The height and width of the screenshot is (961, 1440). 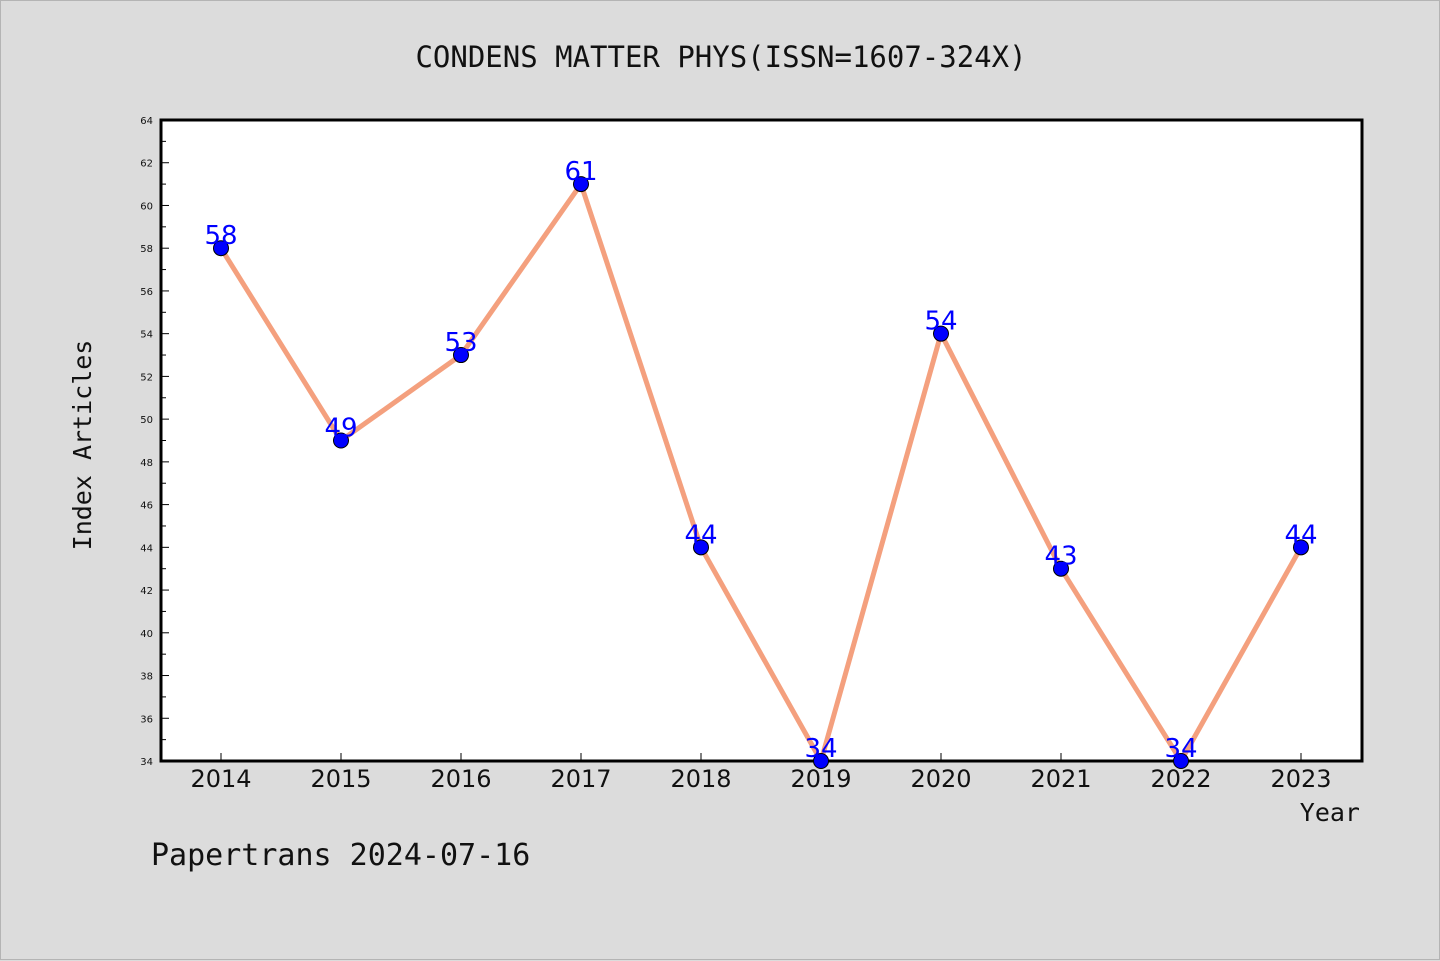 What do you see at coordinates (146, 677) in the screenshot?
I see `y-tick-label: 38` at bounding box center [146, 677].